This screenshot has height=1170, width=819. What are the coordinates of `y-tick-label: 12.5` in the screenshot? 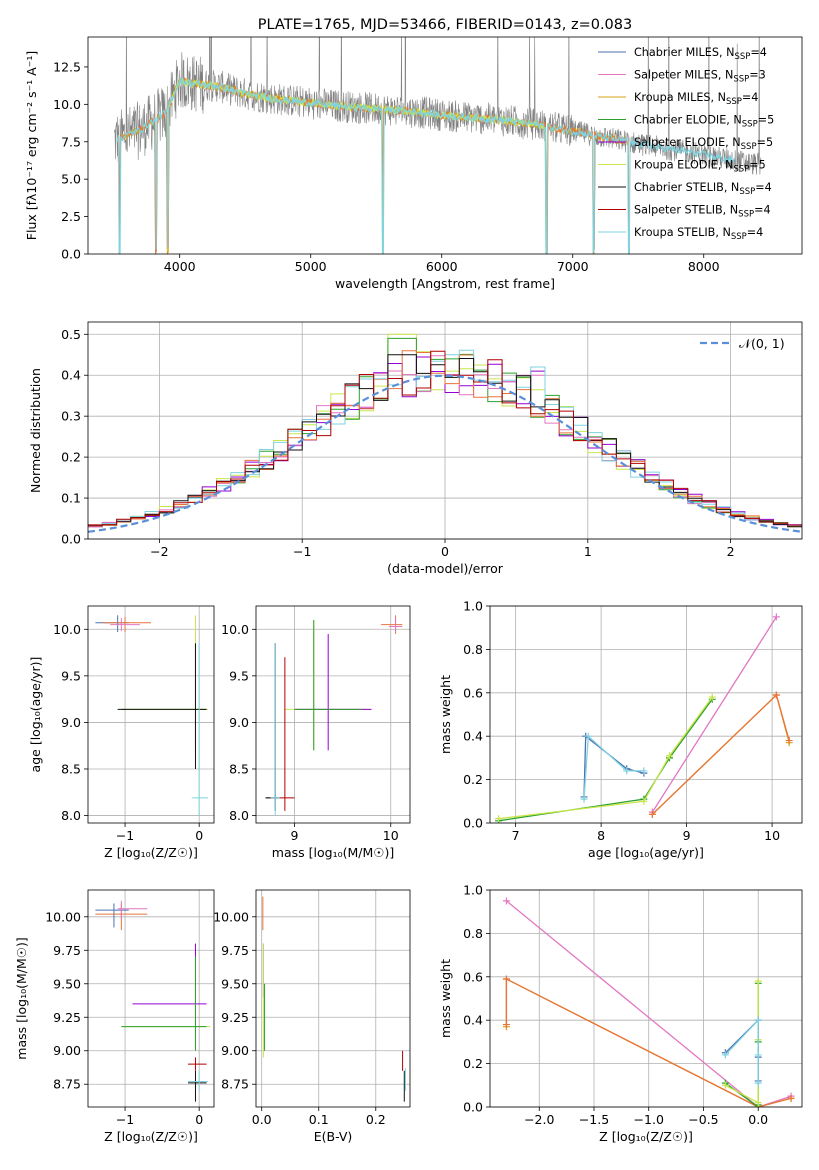 It's located at (67, 66).